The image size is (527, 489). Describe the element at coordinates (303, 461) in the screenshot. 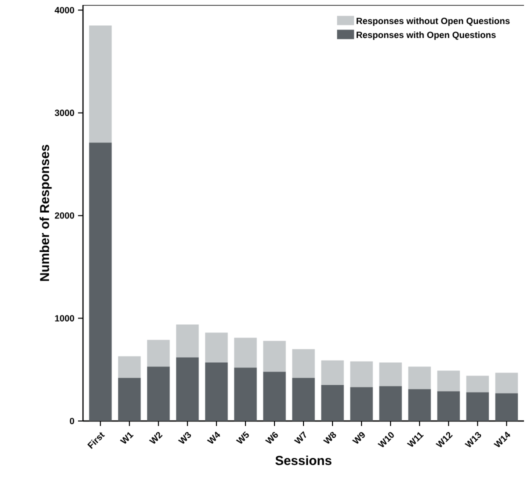

I see `x-axis-title: Sessions` at that location.